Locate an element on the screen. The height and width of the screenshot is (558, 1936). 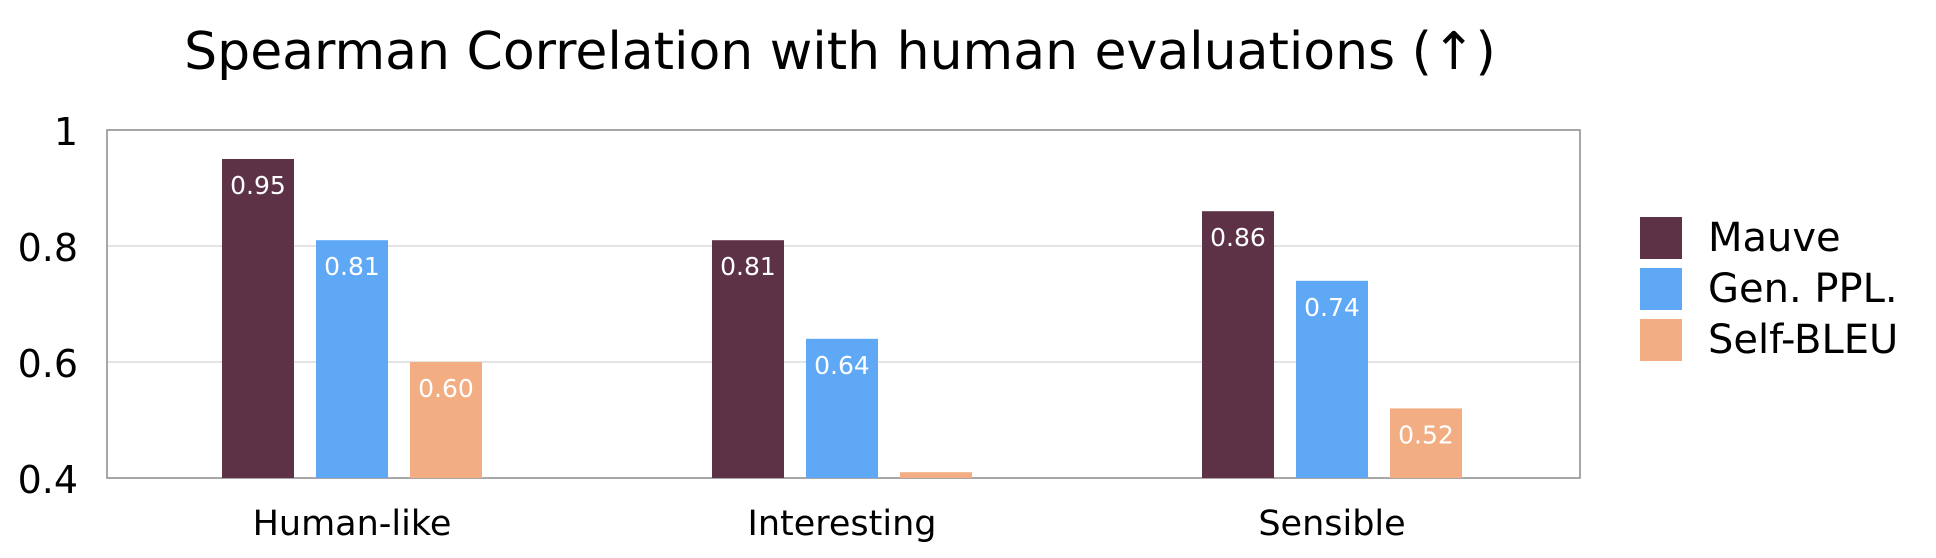
x-tick-label: Interesting is located at coordinates (842, 524).